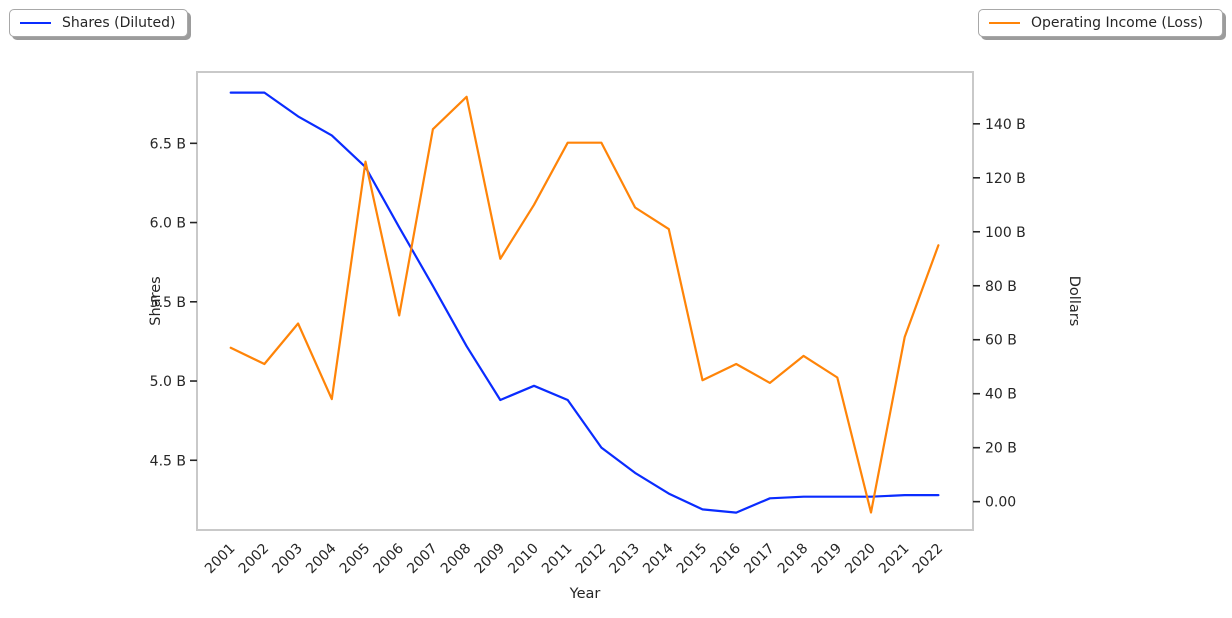 The height and width of the screenshot is (618, 1232). What do you see at coordinates (220, 559) in the screenshot?
I see `year-tick-label: 2001` at bounding box center [220, 559].